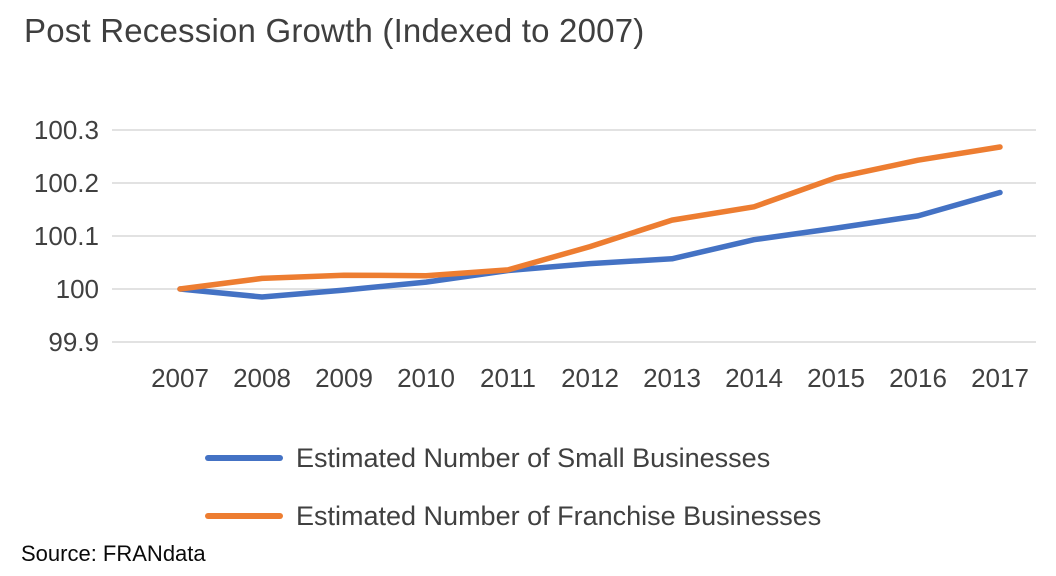 The width and height of the screenshot is (1056, 576). What do you see at coordinates (426, 378) in the screenshot?
I see `x-axis-tick-label: 2010` at bounding box center [426, 378].